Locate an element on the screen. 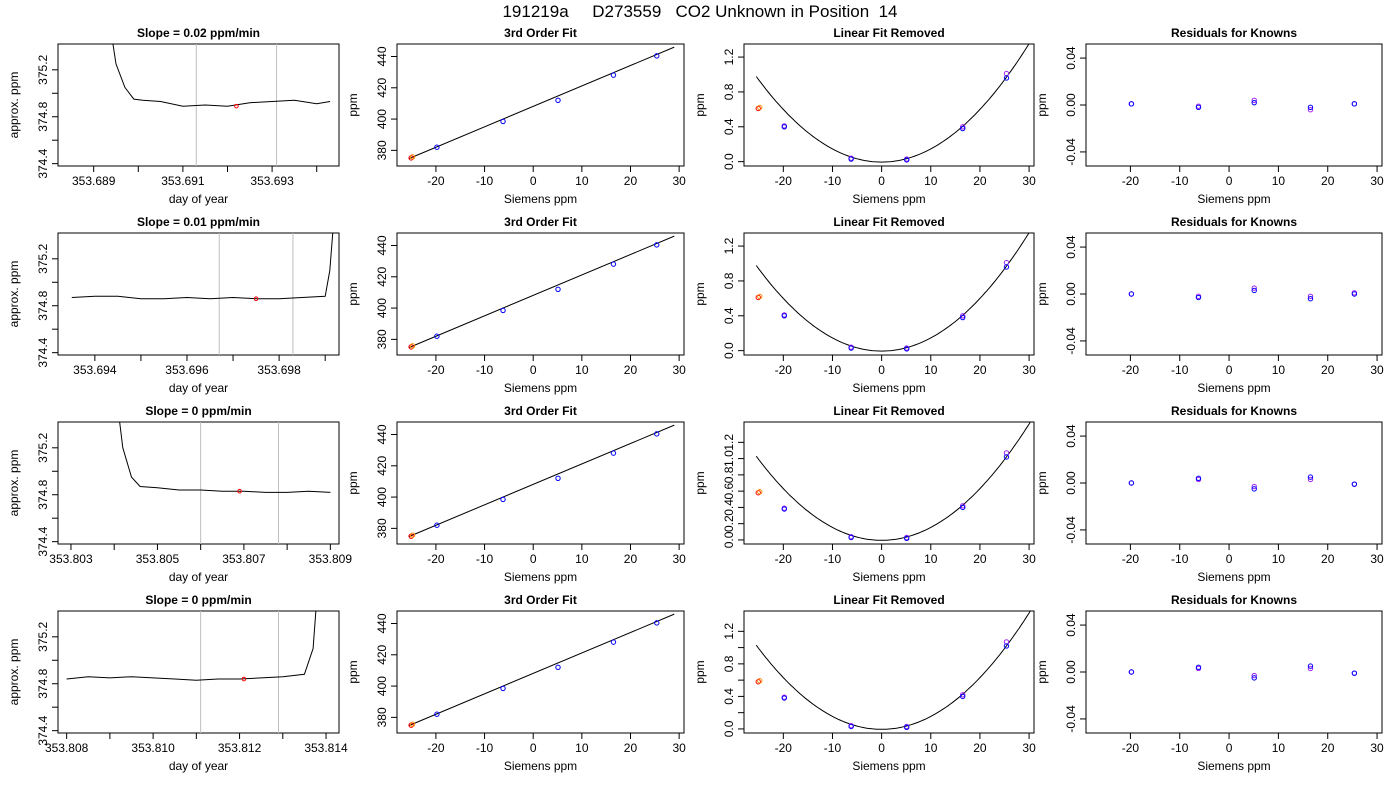 The image size is (1400, 800). plot-title: Slope = 0 ppm/min is located at coordinates (198, 600).